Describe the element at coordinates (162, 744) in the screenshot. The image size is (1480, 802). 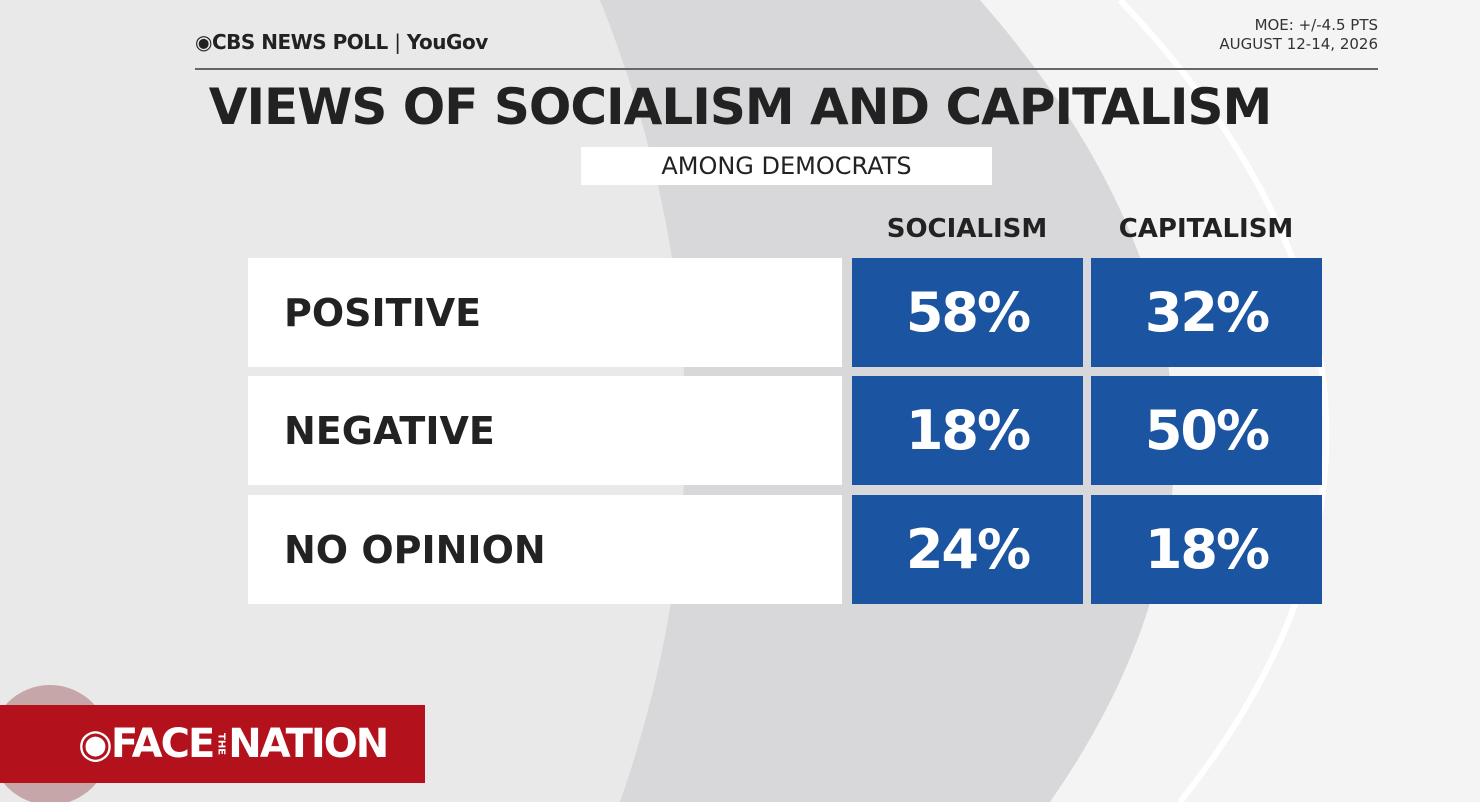
I see `logo-face: FACE` at that location.